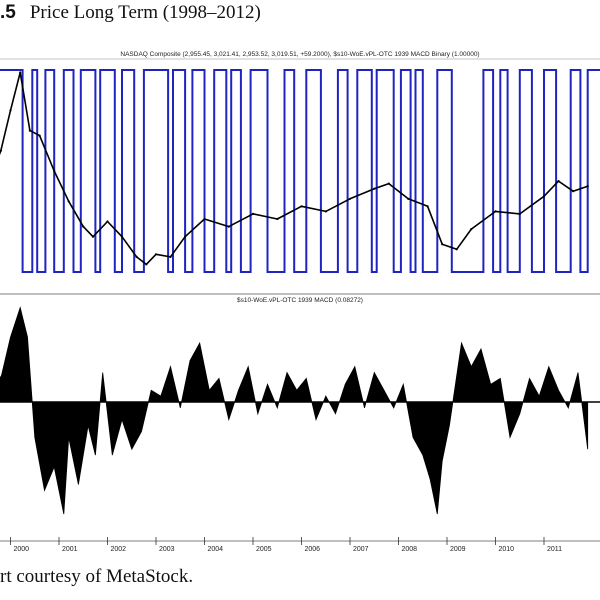  I want to click on x-tick-label: 2006, so click(313, 549).